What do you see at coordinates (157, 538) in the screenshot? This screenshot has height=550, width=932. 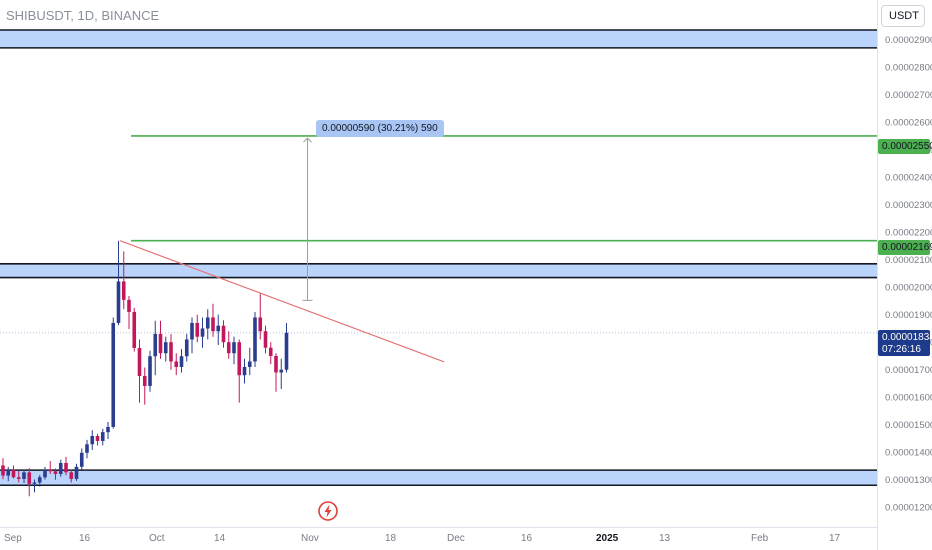 I see `time-tick-label: Oct` at bounding box center [157, 538].